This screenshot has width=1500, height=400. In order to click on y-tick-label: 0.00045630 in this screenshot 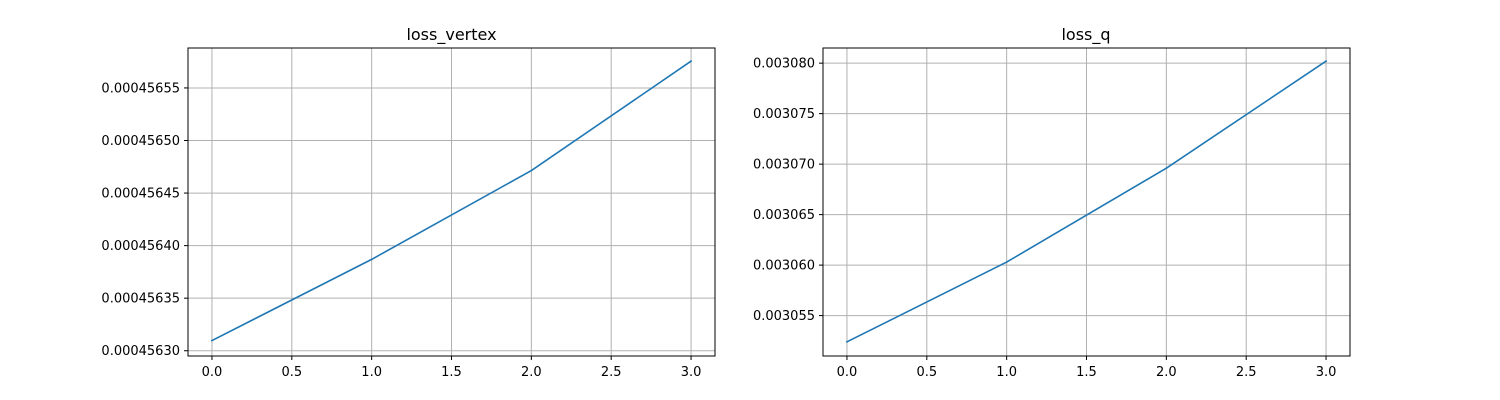, I will do `click(140, 351)`.